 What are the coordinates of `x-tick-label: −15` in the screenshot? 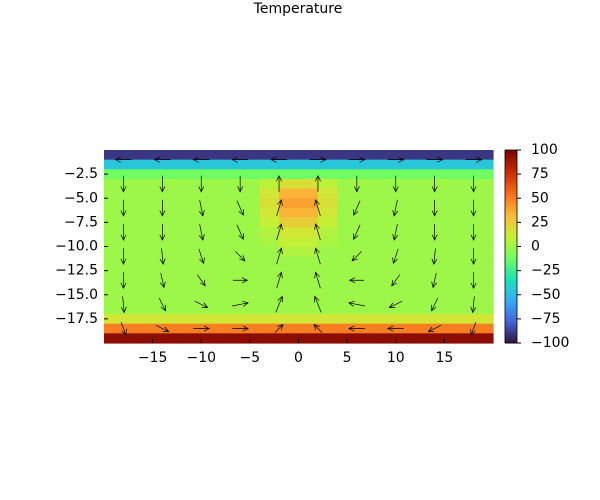 It's located at (153, 358).